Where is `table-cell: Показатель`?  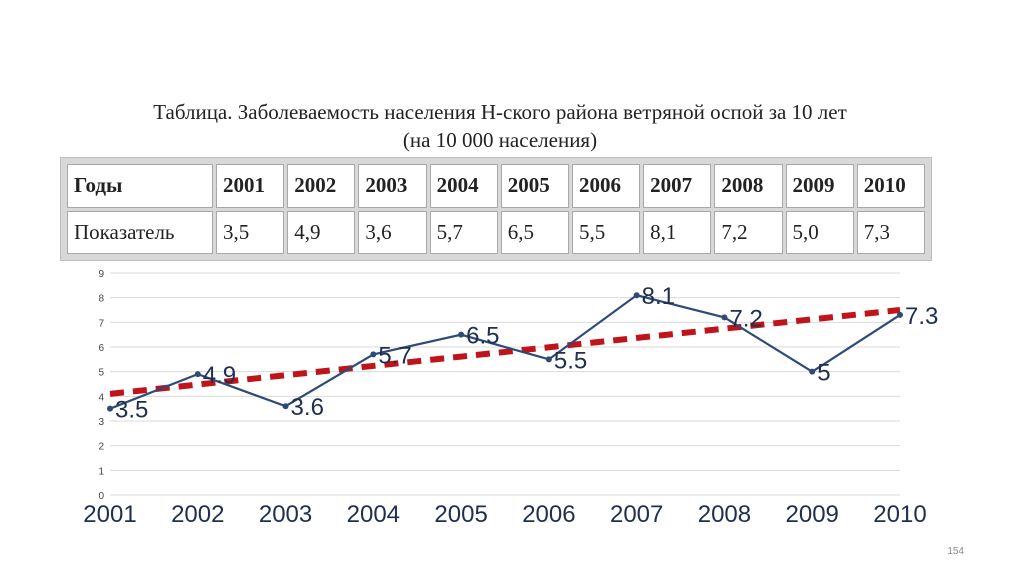 table-cell: Показатель is located at coordinates (140, 232).